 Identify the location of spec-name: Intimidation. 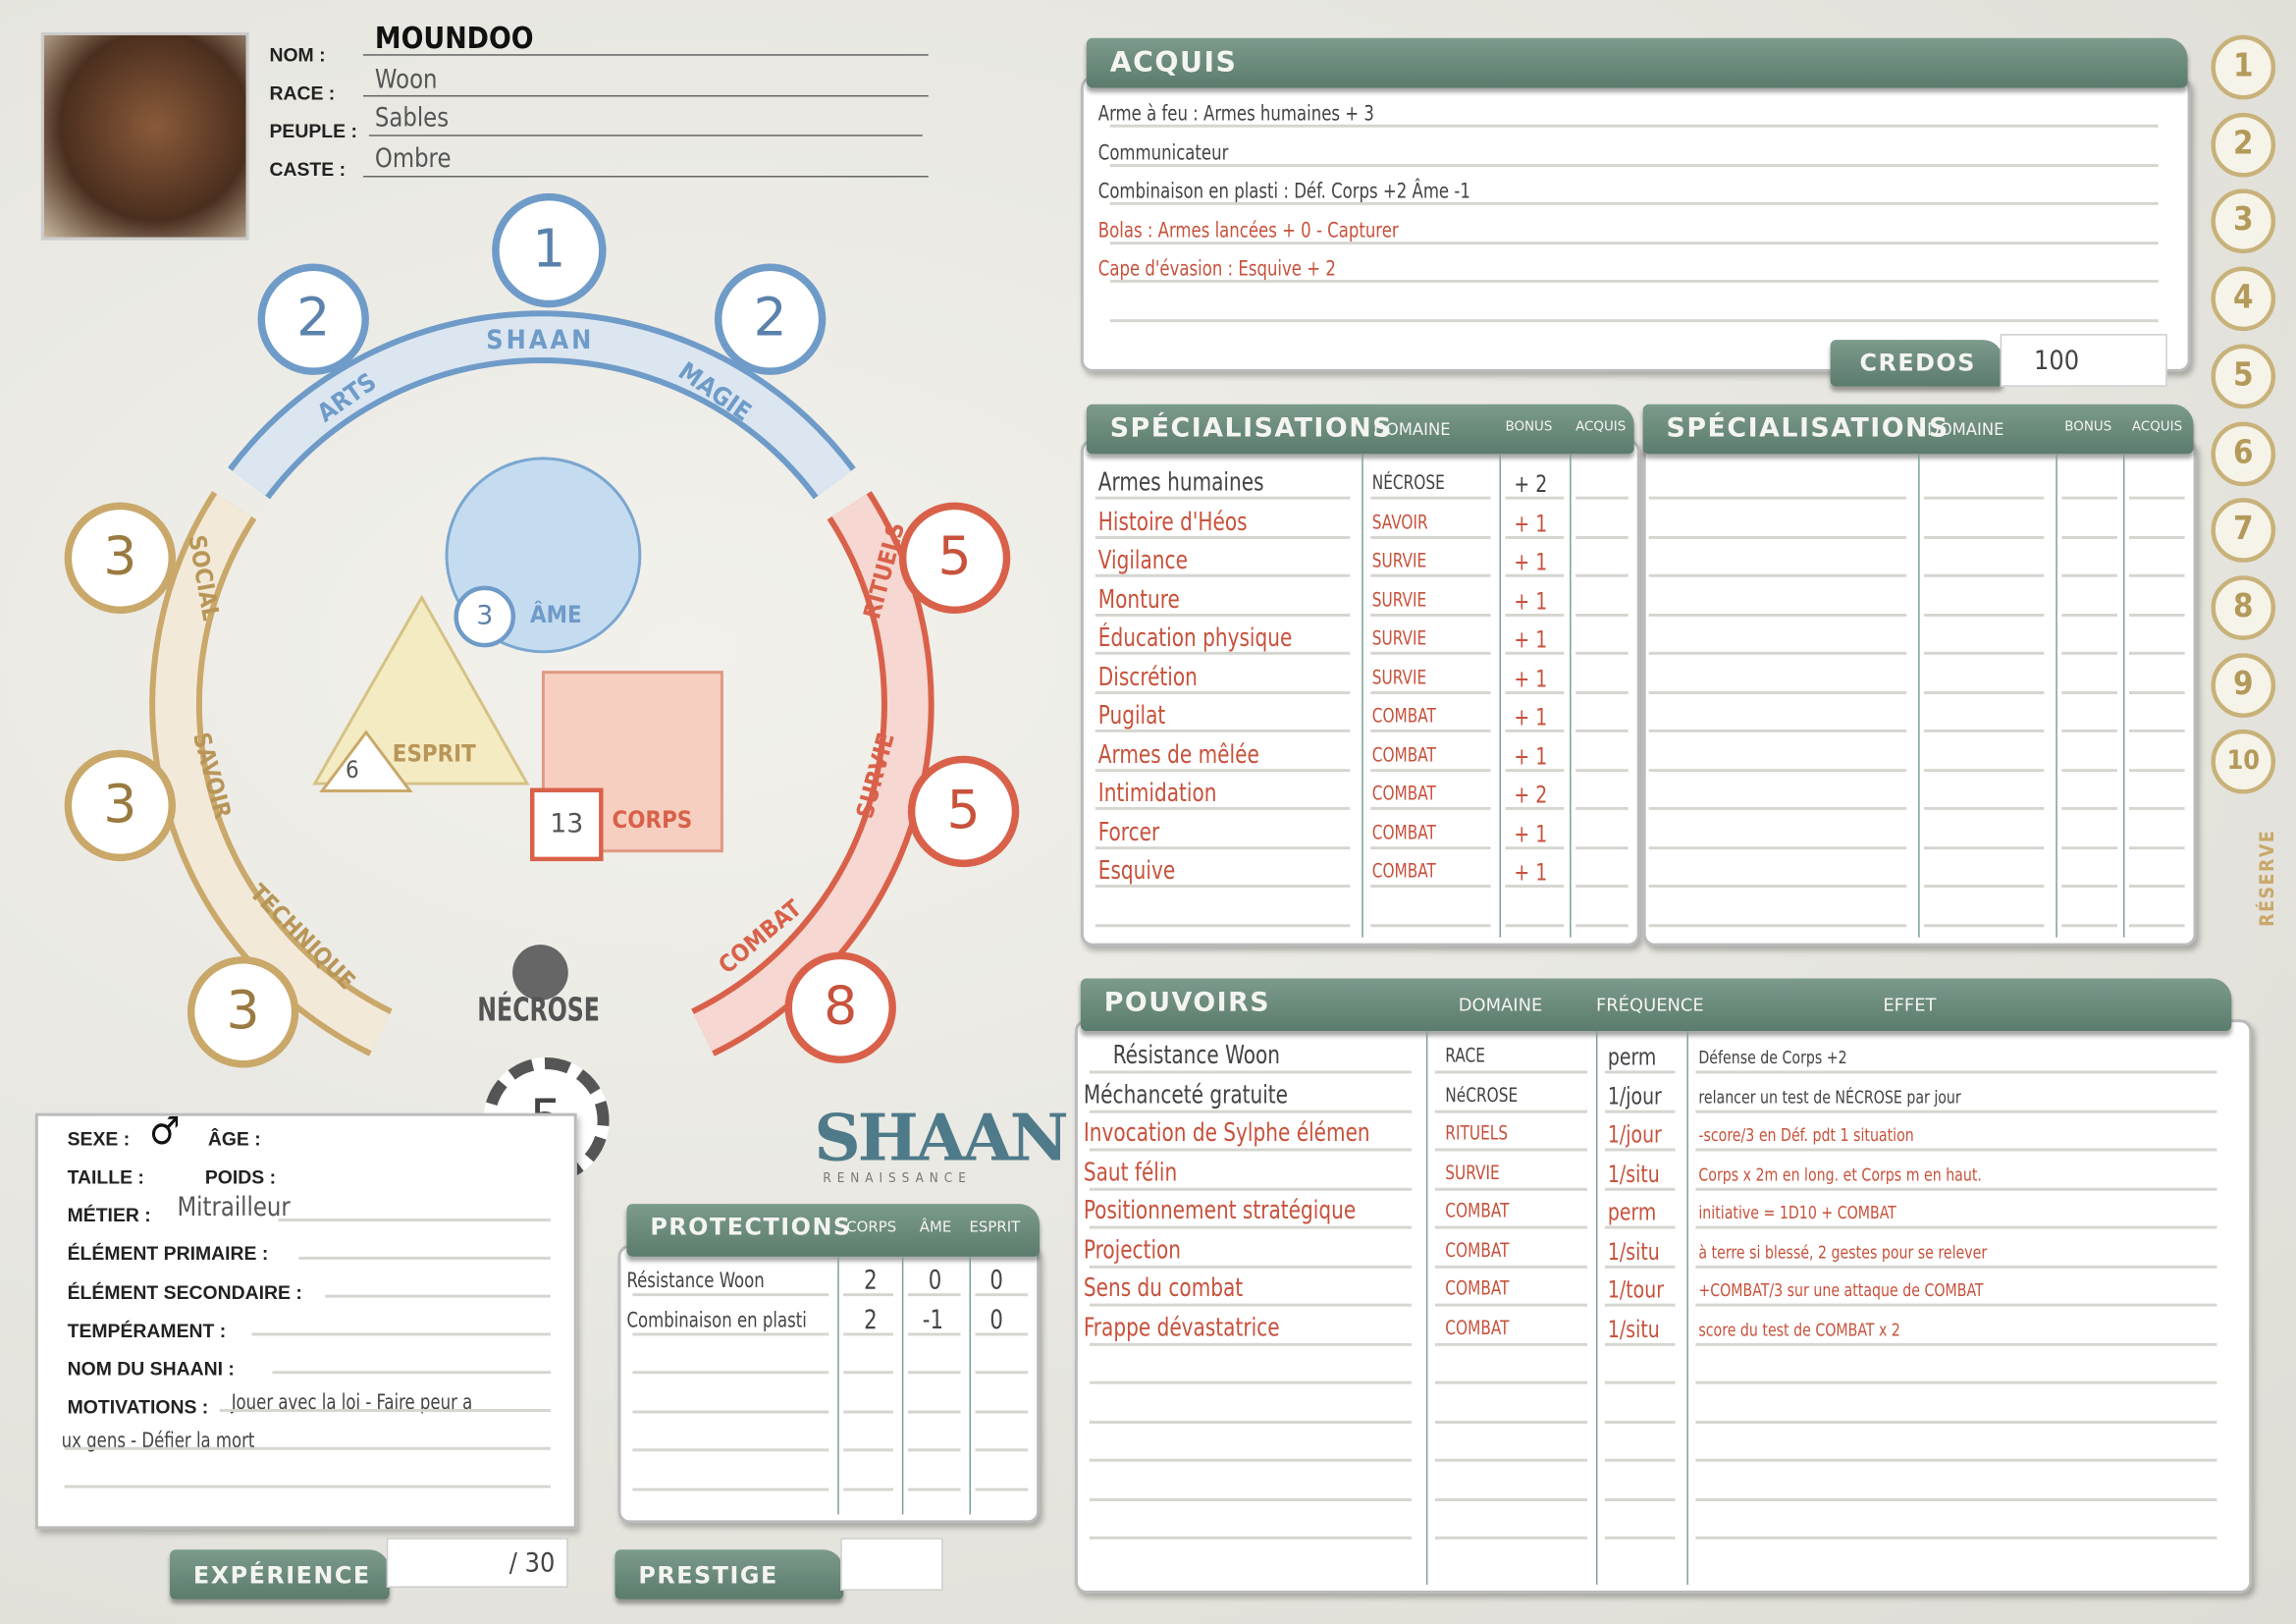
(1157, 794).